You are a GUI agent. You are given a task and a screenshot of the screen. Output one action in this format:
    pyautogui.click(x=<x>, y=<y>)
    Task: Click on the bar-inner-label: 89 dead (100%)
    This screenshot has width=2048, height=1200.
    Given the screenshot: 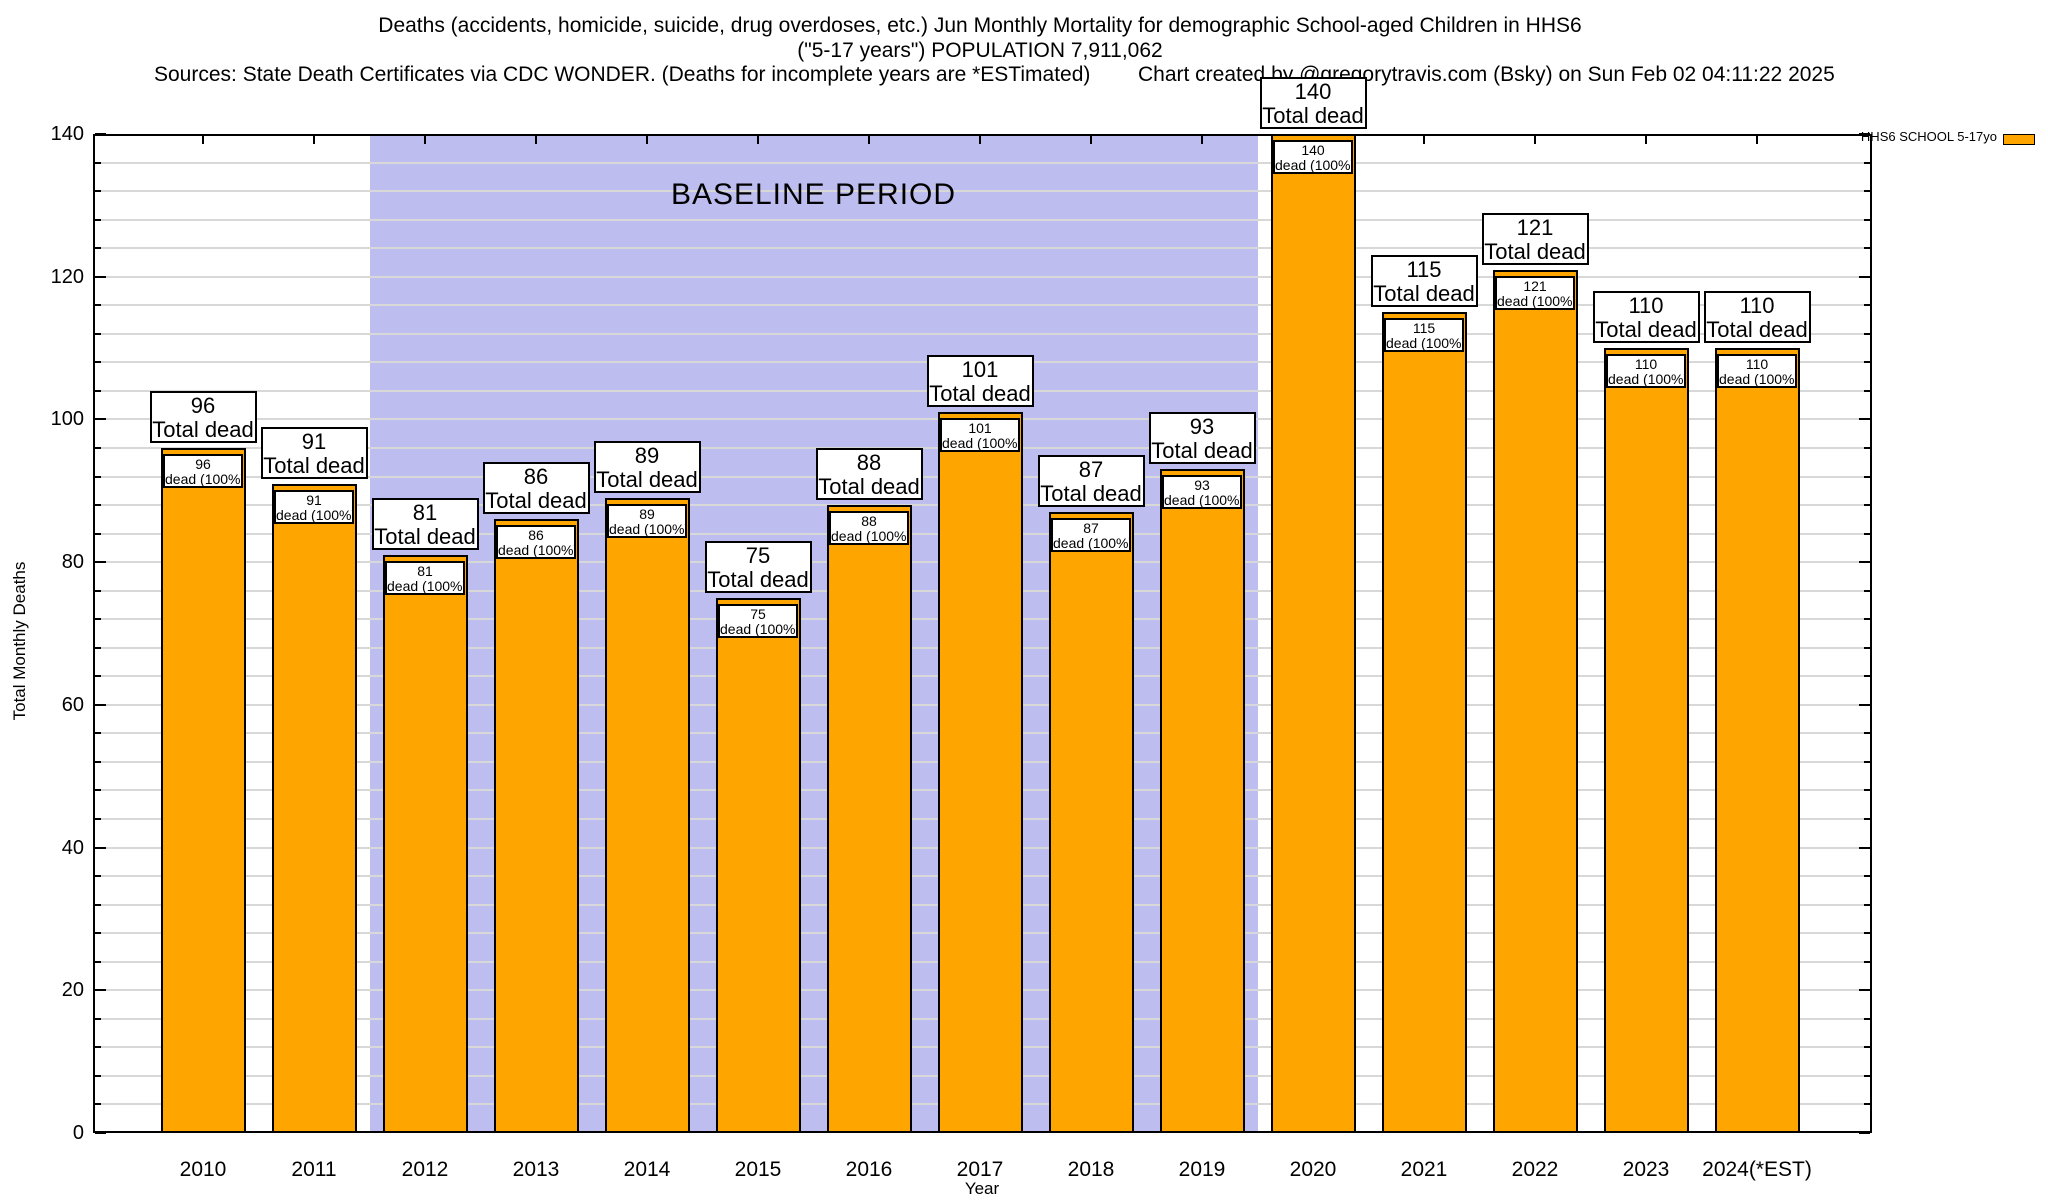 What is the action you would take?
    pyautogui.click(x=647, y=521)
    